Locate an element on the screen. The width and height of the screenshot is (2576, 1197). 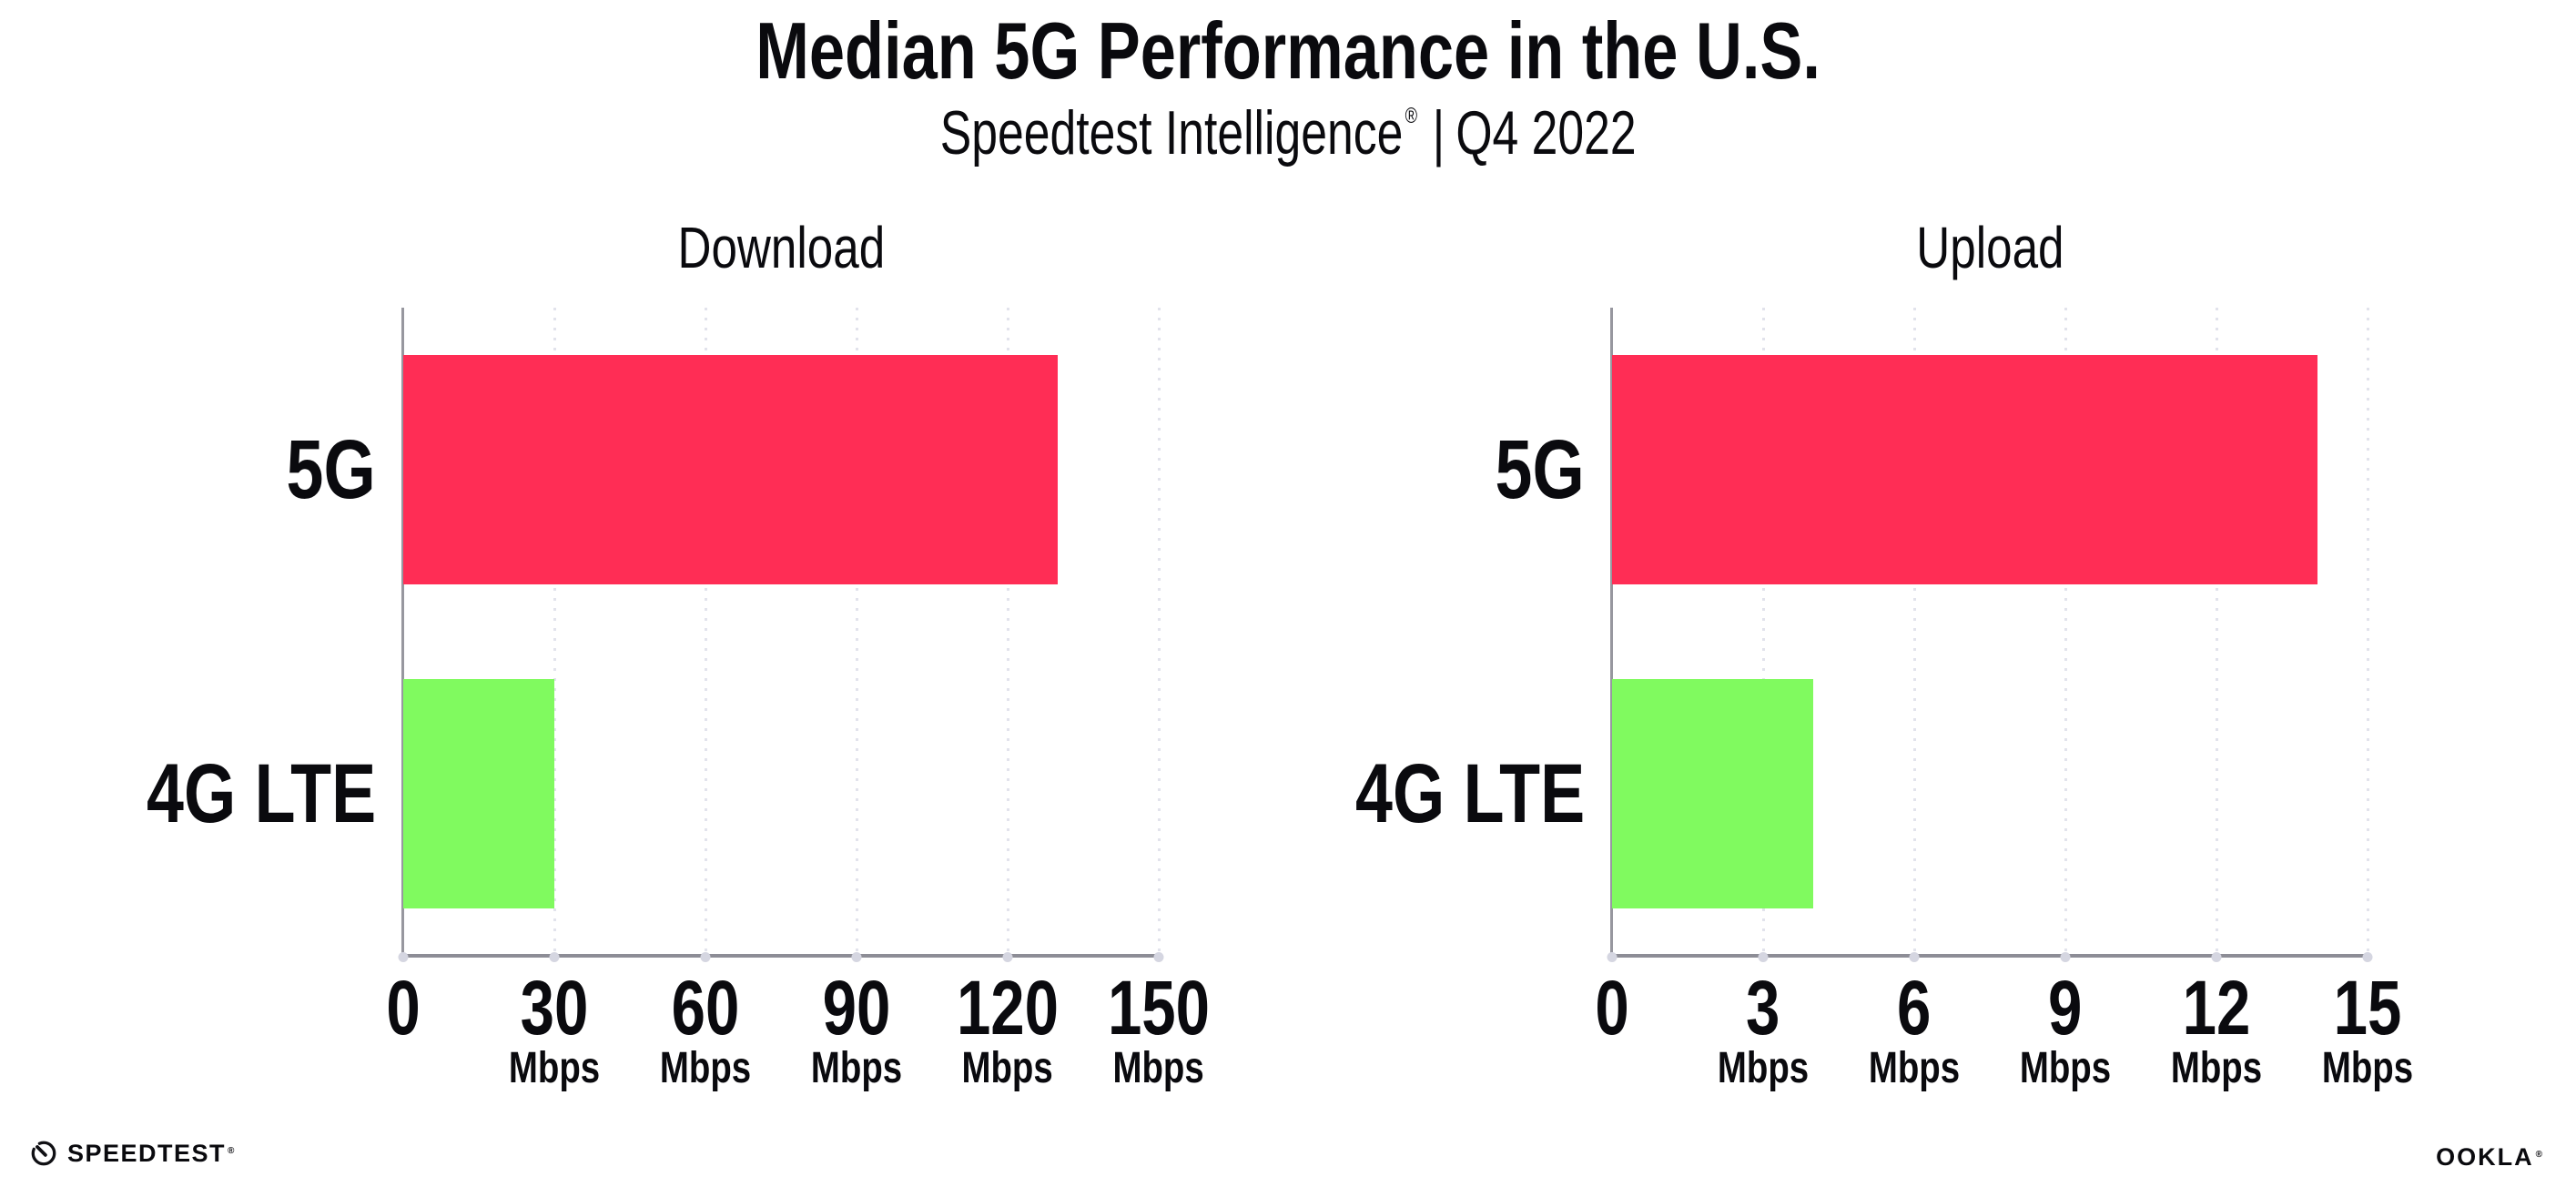
x-tick-label: 15 Mbps is located at coordinates (2367, 1028).